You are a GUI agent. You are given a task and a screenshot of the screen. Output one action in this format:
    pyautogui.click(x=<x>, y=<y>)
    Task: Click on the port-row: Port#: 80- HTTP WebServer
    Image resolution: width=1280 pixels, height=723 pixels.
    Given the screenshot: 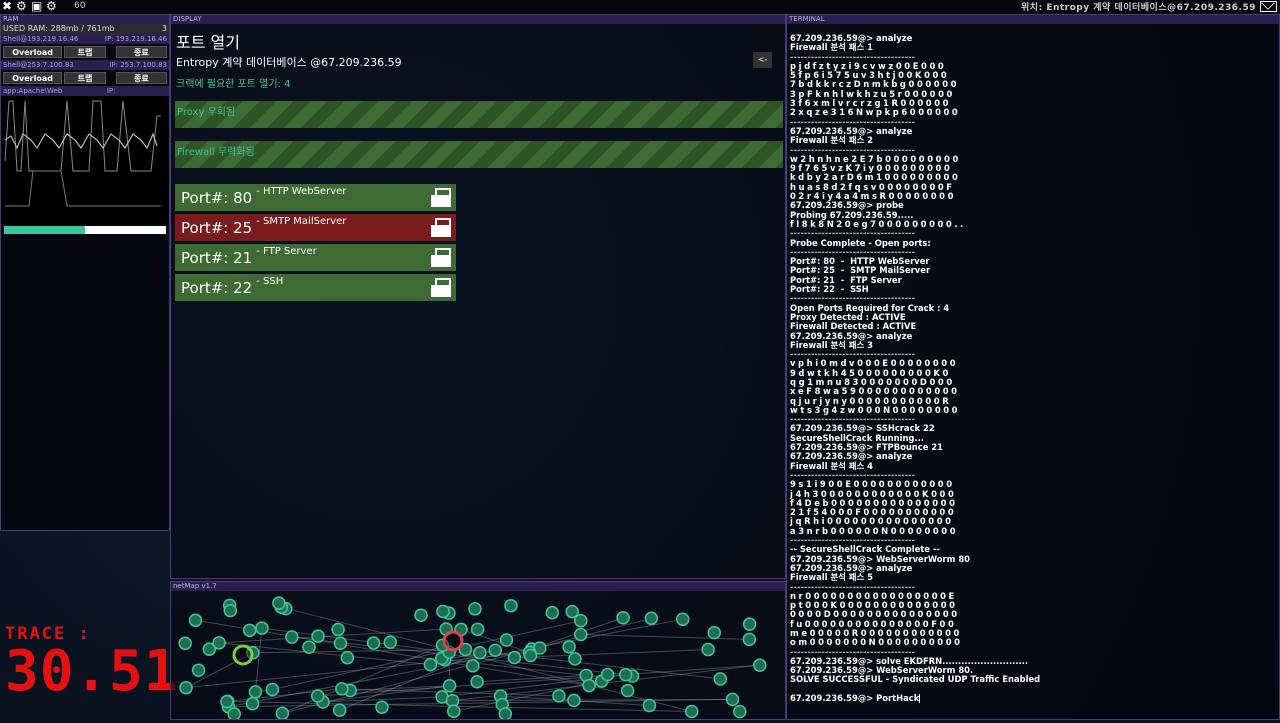 What is the action you would take?
    pyautogui.click(x=315, y=197)
    